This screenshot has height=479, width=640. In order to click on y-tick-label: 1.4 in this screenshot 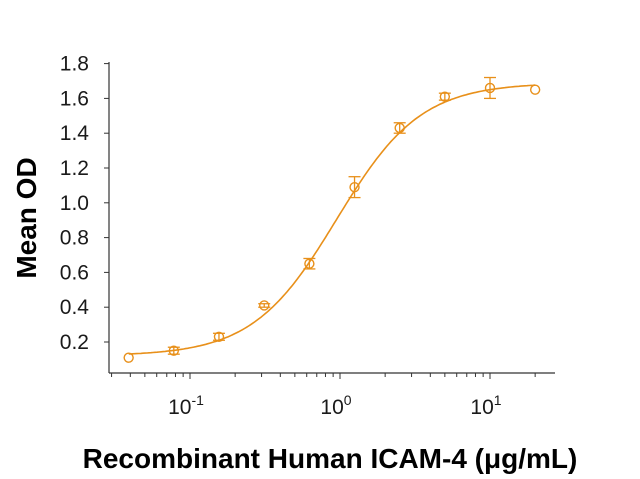, I will do `click(75, 133)`.